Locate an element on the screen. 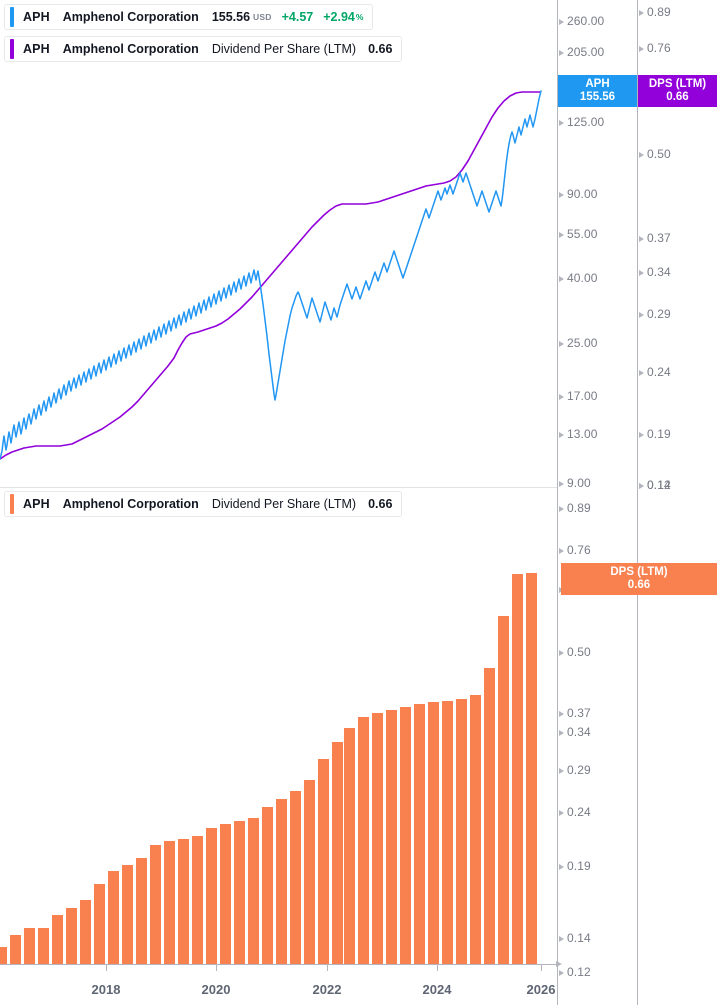 The image size is (717, 1005). legend-dps-bottom-ticker: APH is located at coordinates (36, 504).